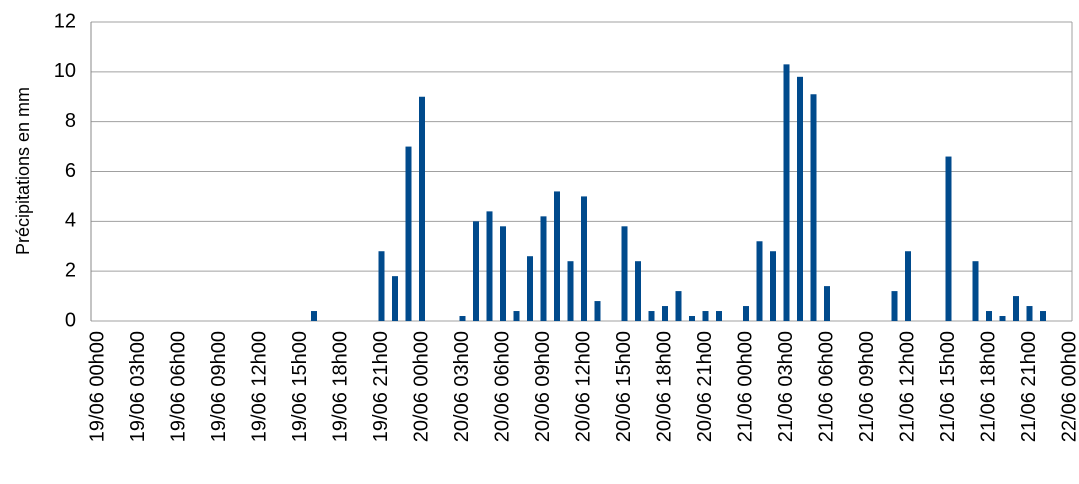 This screenshot has height=484, width=1079. I want to click on x-tick-label: 20/06 09h00, so click(543, 386).